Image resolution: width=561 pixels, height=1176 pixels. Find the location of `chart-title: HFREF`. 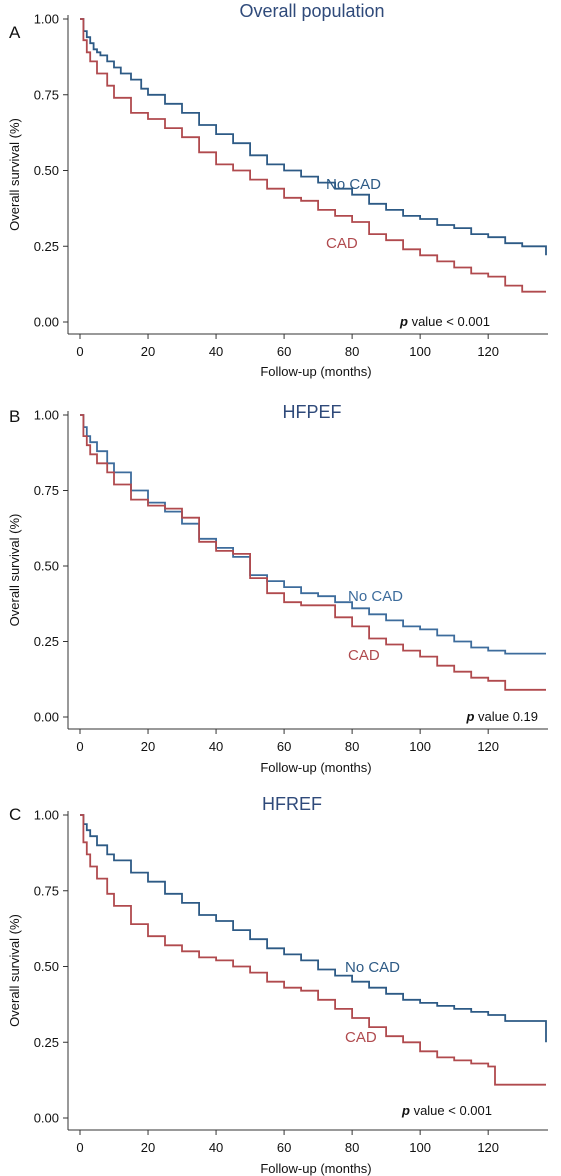

chart-title: HFREF is located at coordinates (292, 804).